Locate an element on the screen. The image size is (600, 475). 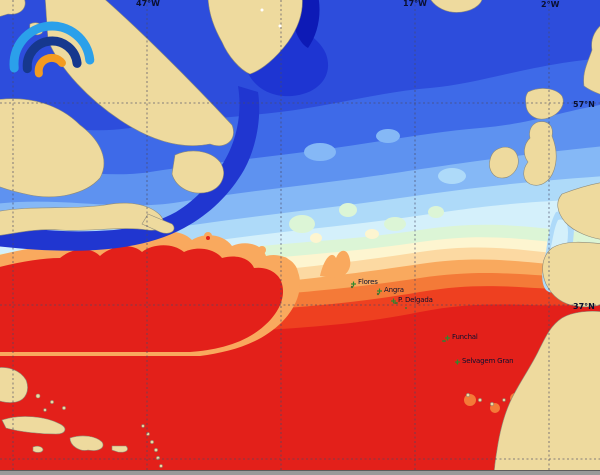
lat-label-37n: 37°N is located at coordinates (584, 306).